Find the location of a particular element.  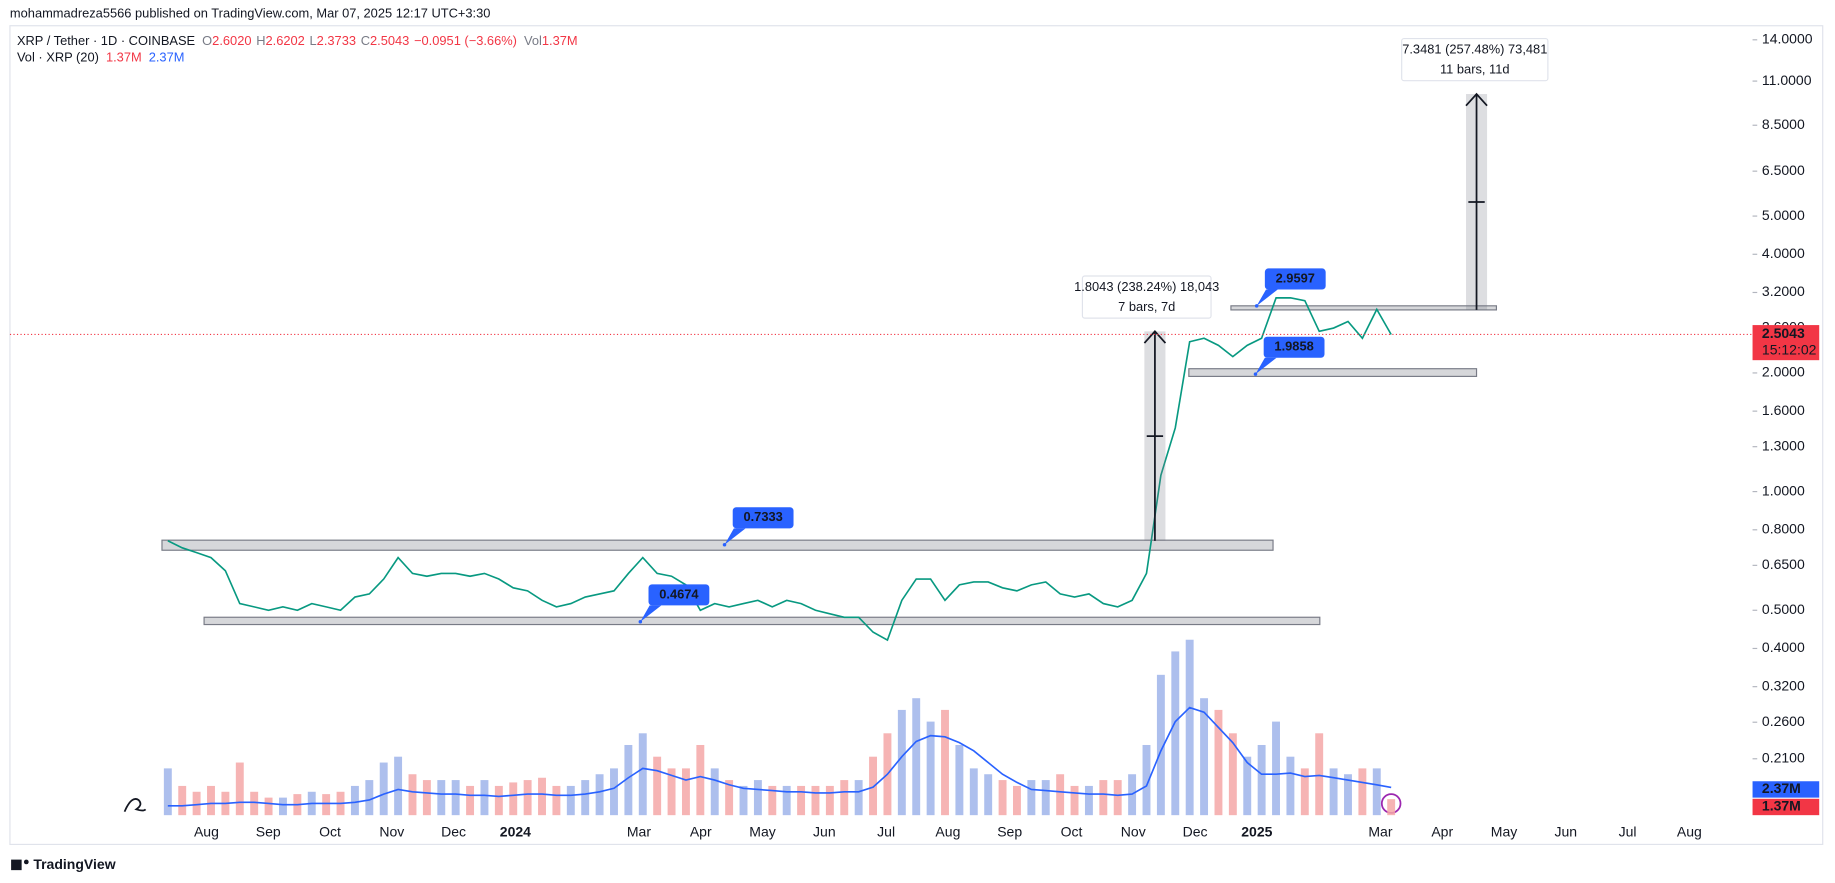

measure-bars: 11 bars, 11d is located at coordinates (1475, 69).